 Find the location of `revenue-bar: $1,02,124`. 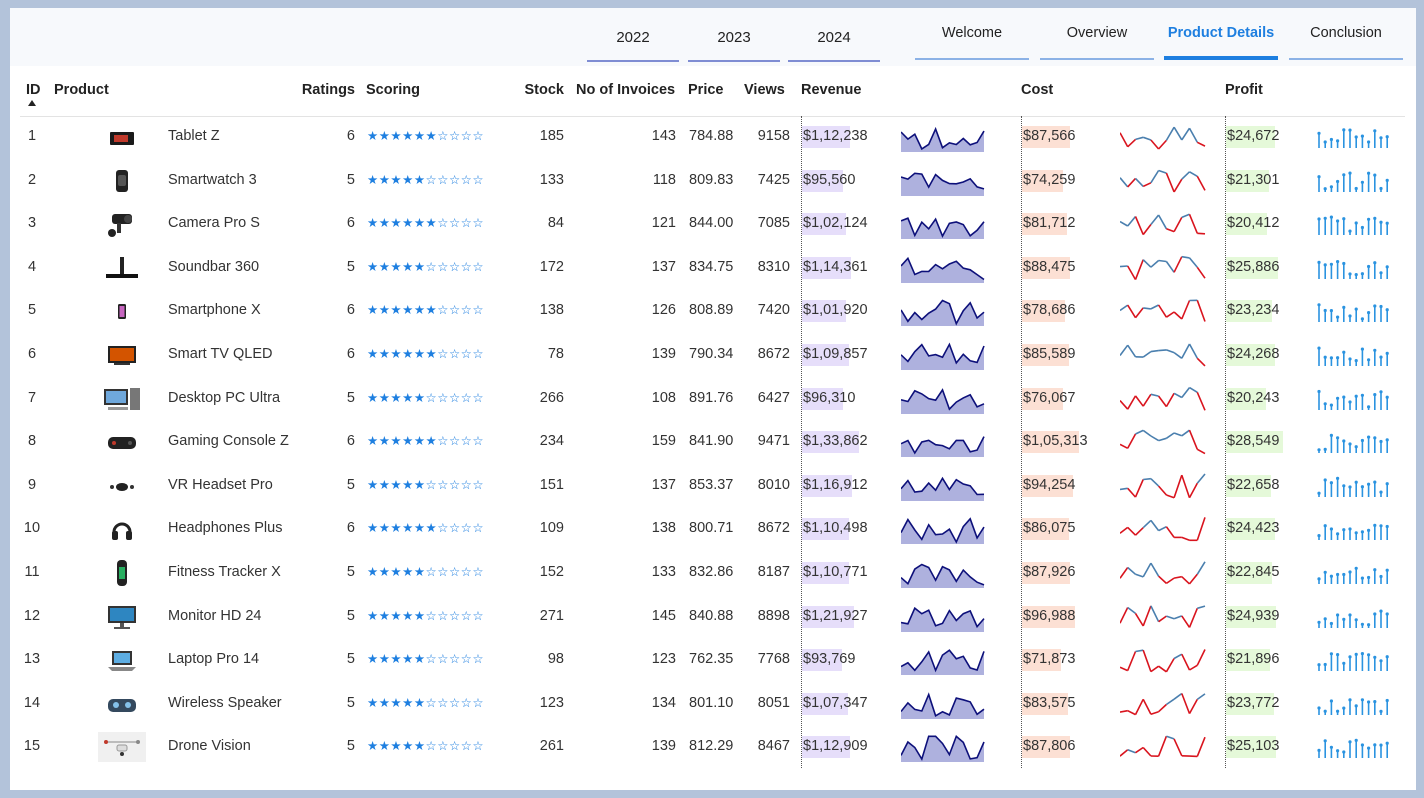

revenue-bar: $1,02,124 is located at coordinates (849, 224).